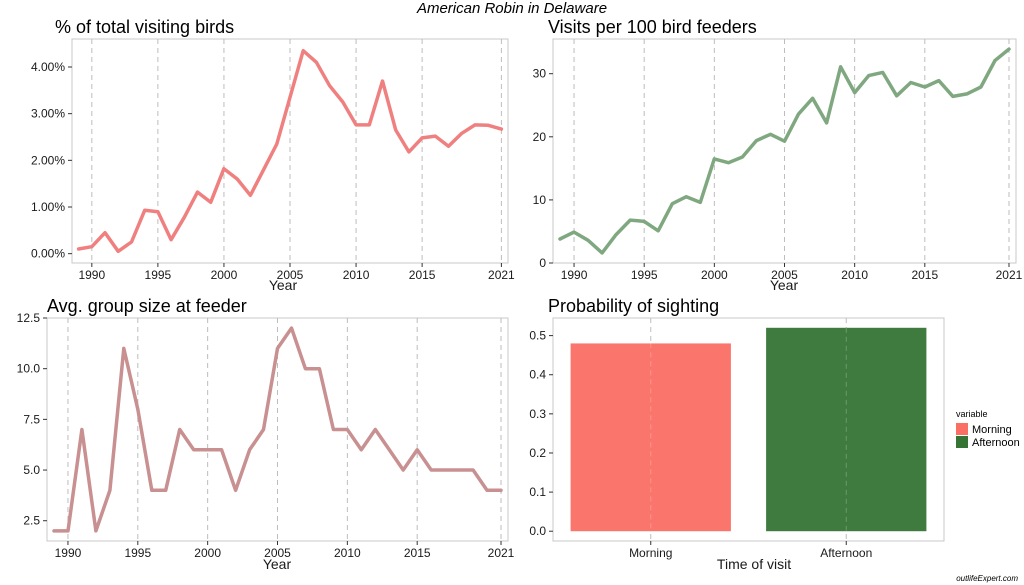 This screenshot has height=585, width=1024. I want to click on panel-visits-x-tick-label: 1990, so click(574, 275).